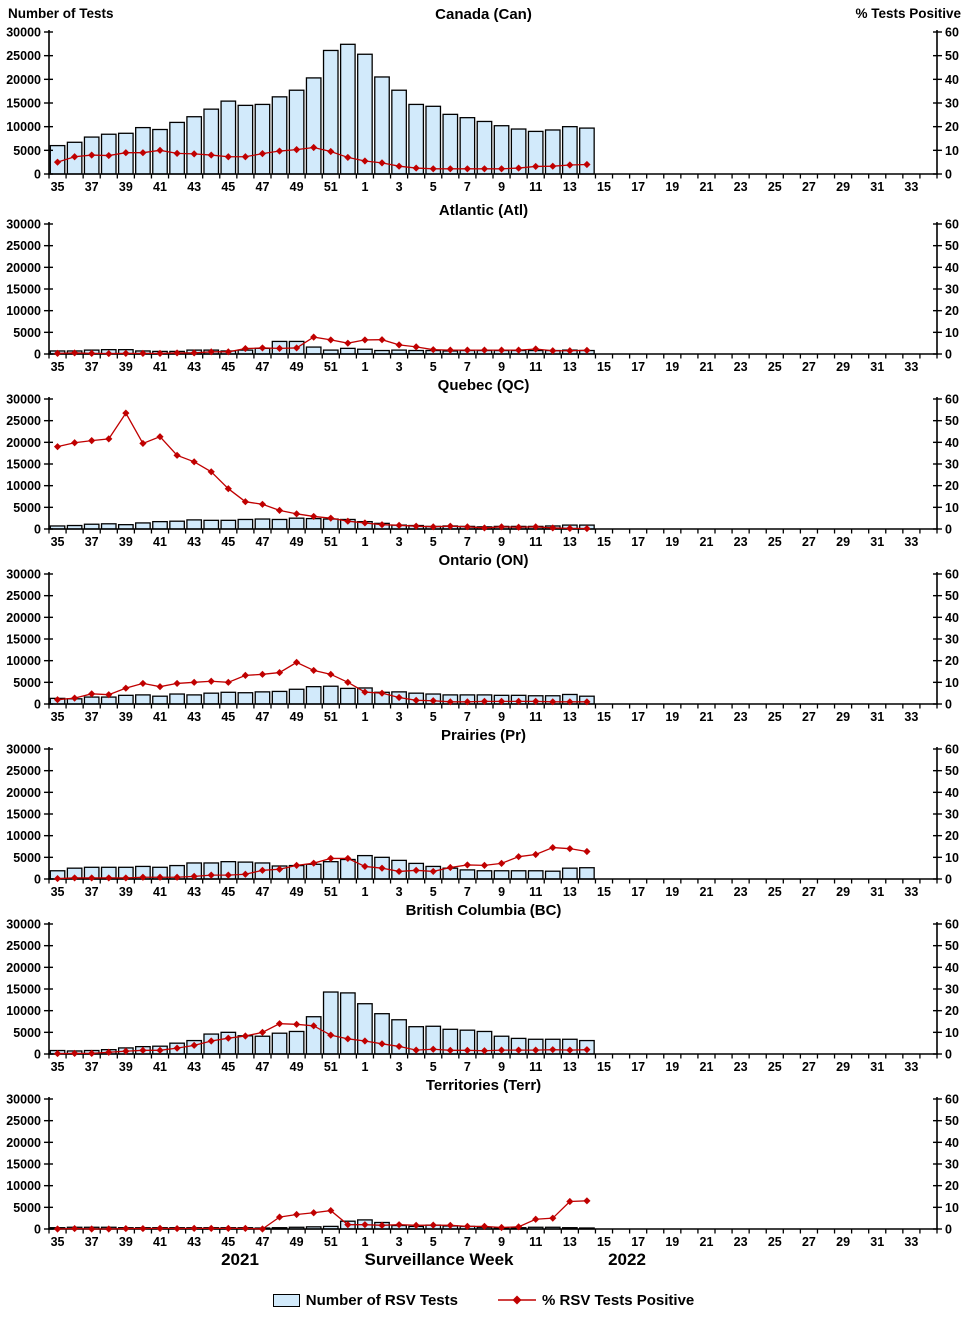  I want to click on week-label: 39, so click(126, 1065).